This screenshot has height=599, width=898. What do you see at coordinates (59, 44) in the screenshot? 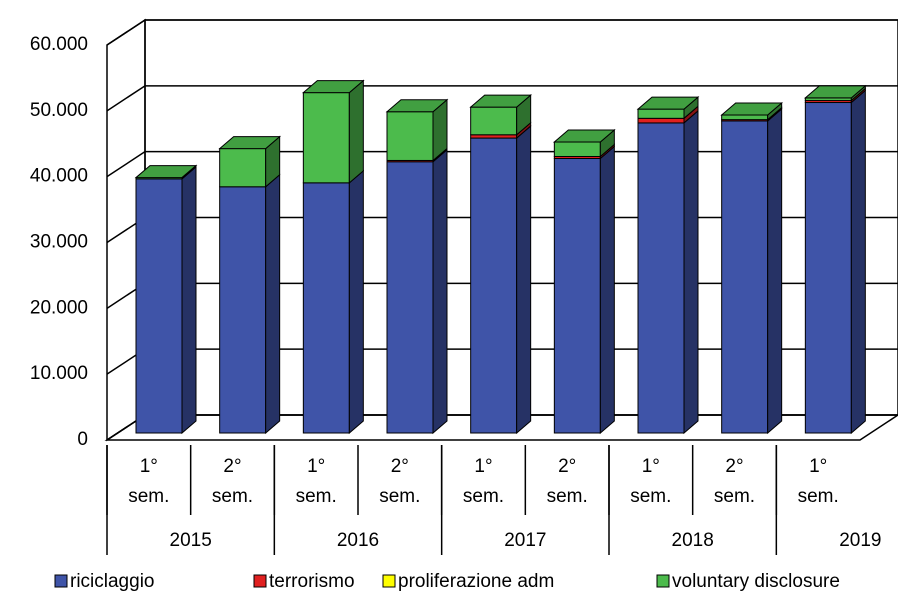
I see `y-tick-label: 60.000` at bounding box center [59, 44].